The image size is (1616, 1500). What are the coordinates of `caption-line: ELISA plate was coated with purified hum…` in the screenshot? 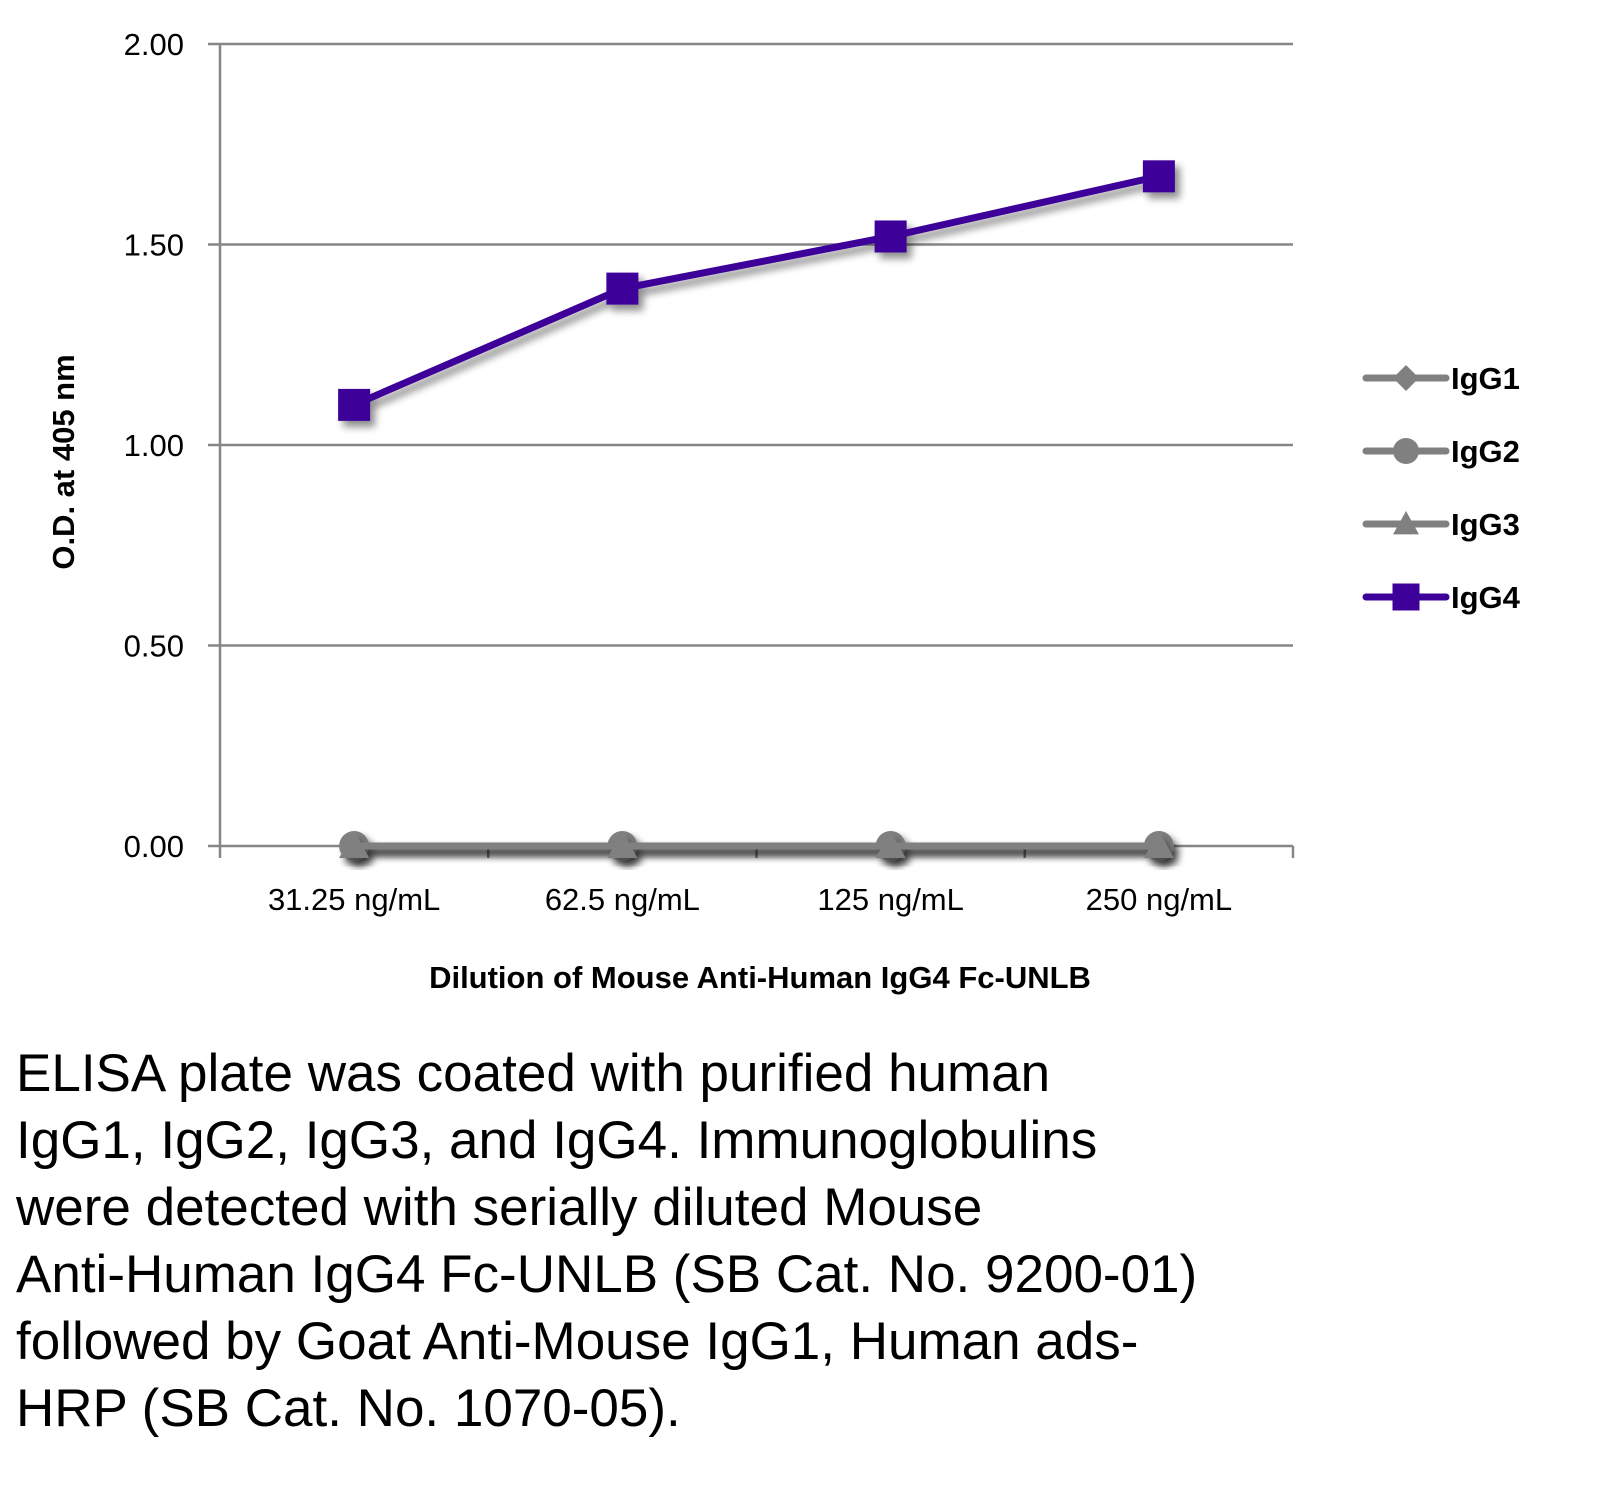 It's located at (533, 1073).